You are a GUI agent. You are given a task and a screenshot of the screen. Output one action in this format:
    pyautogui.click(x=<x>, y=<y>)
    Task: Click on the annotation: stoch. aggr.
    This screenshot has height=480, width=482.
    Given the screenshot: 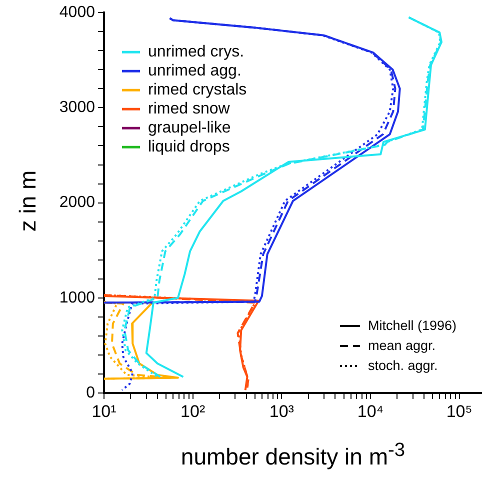 What is the action you would take?
    pyautogui.click(x=403, y=366)
    